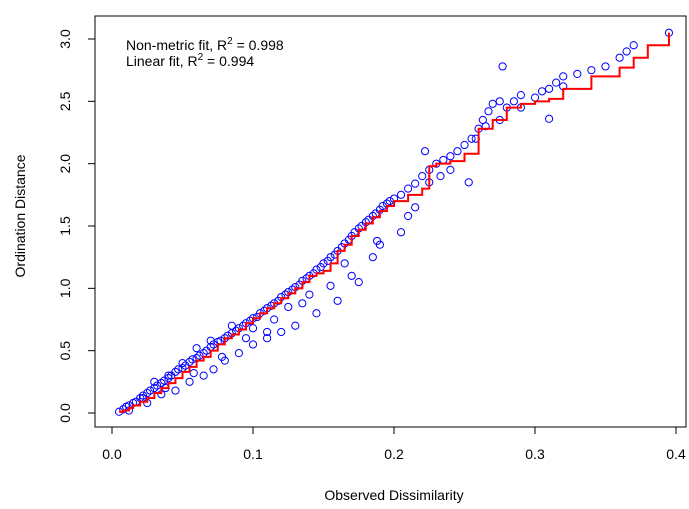 This screenshot has height=509, width=689. Describe the element at coordinates (76, 226) in the screenshot. I see `y-axis: 0.0 0.5 1.0 1.5 2.0 2.5 3.0` at that location.